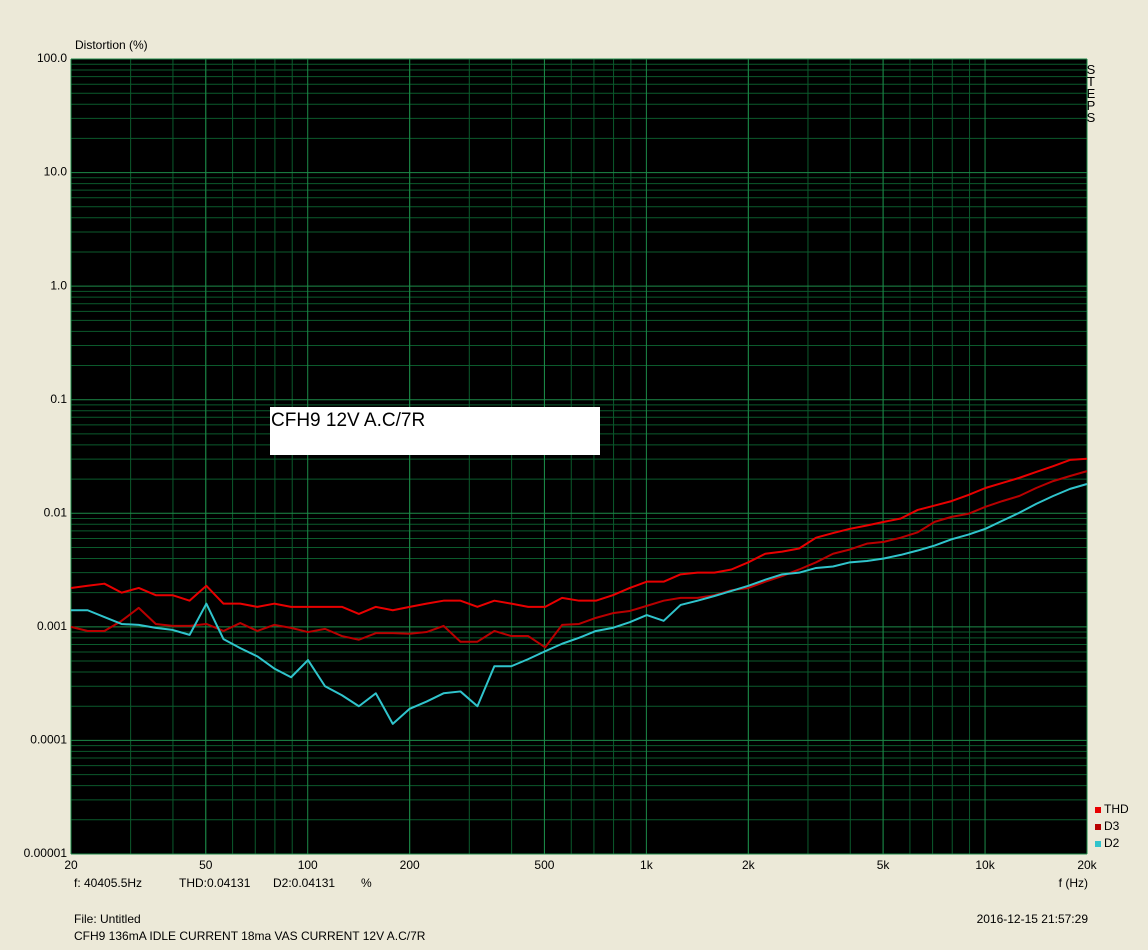 Image resolution: width=1148 pixels, height=950 pixels. Describe the element at coordinates (348, 420) in the screenshot. I see `annotation: CFH9 12V A.C/7R` at that location.